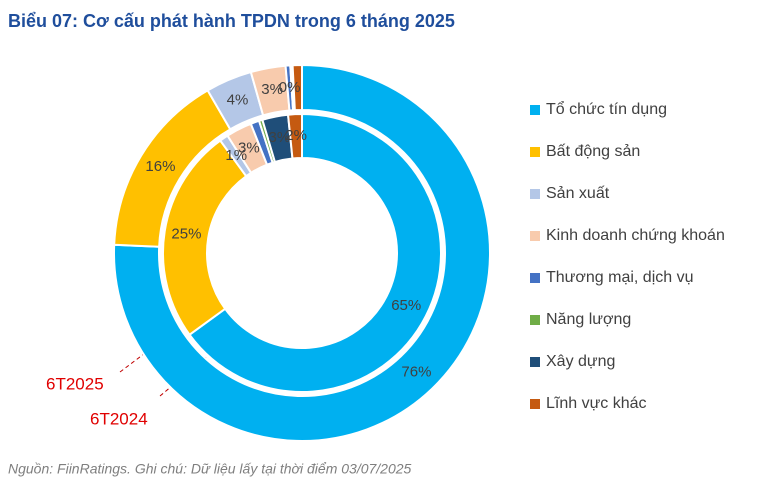  I want to click on data-label: 1%, so click(236, 155).